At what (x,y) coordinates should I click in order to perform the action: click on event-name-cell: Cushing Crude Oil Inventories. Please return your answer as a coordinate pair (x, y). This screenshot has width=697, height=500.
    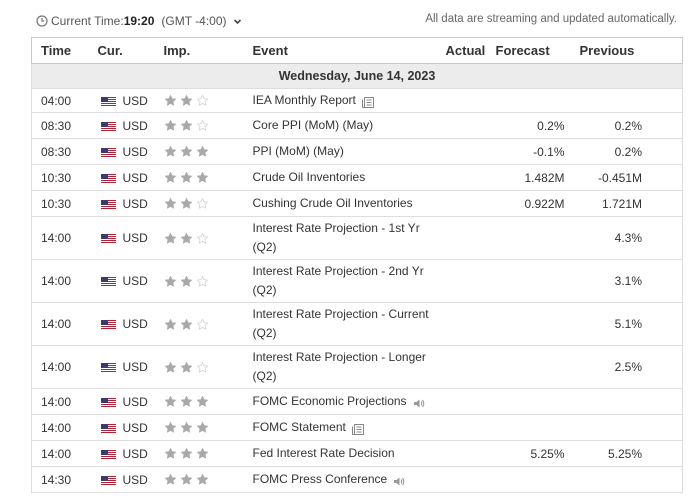
    Looking at the image, I should click on (349, 203).